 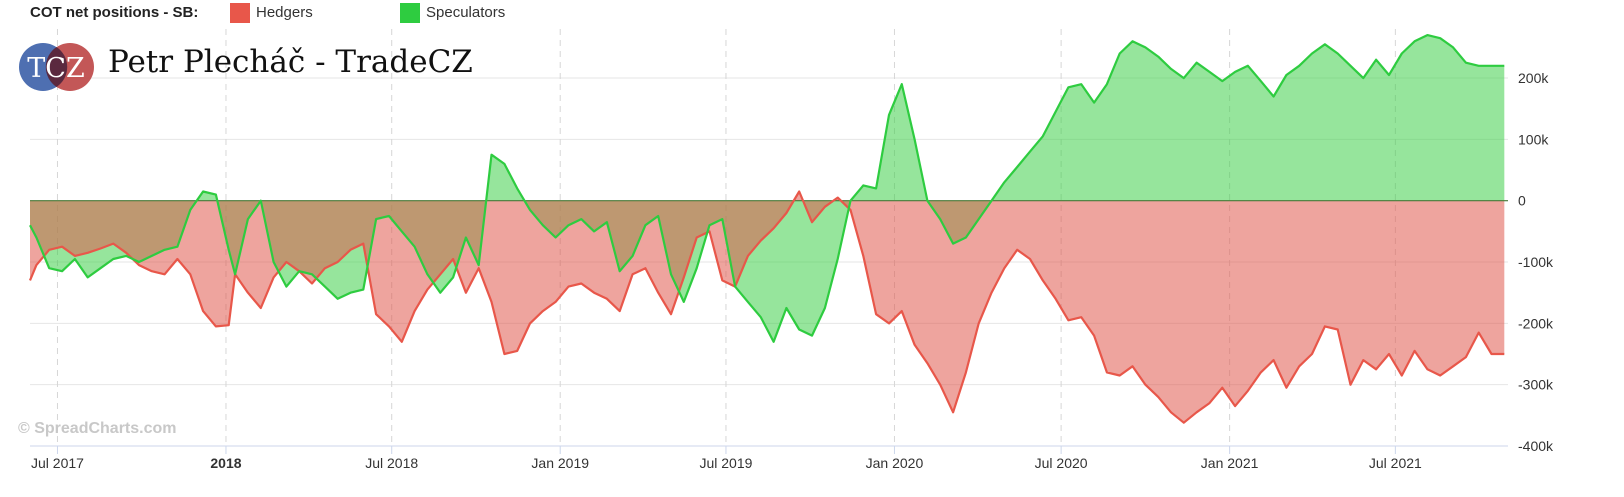 I want to click on y-tick-label: -400k, so click(x=1536, y=446).